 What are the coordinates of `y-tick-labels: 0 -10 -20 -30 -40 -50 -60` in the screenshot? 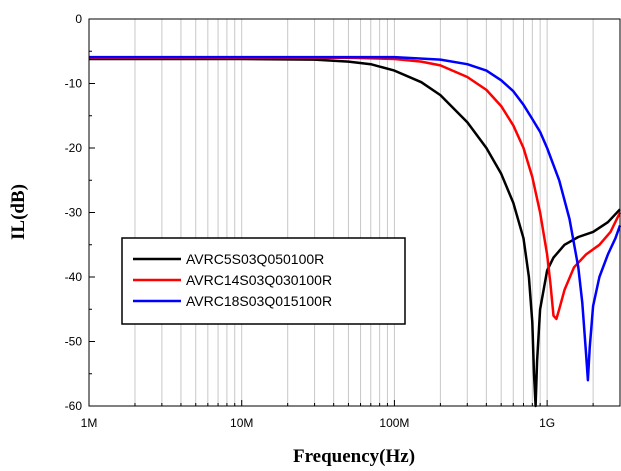 It's located at (74, 212).